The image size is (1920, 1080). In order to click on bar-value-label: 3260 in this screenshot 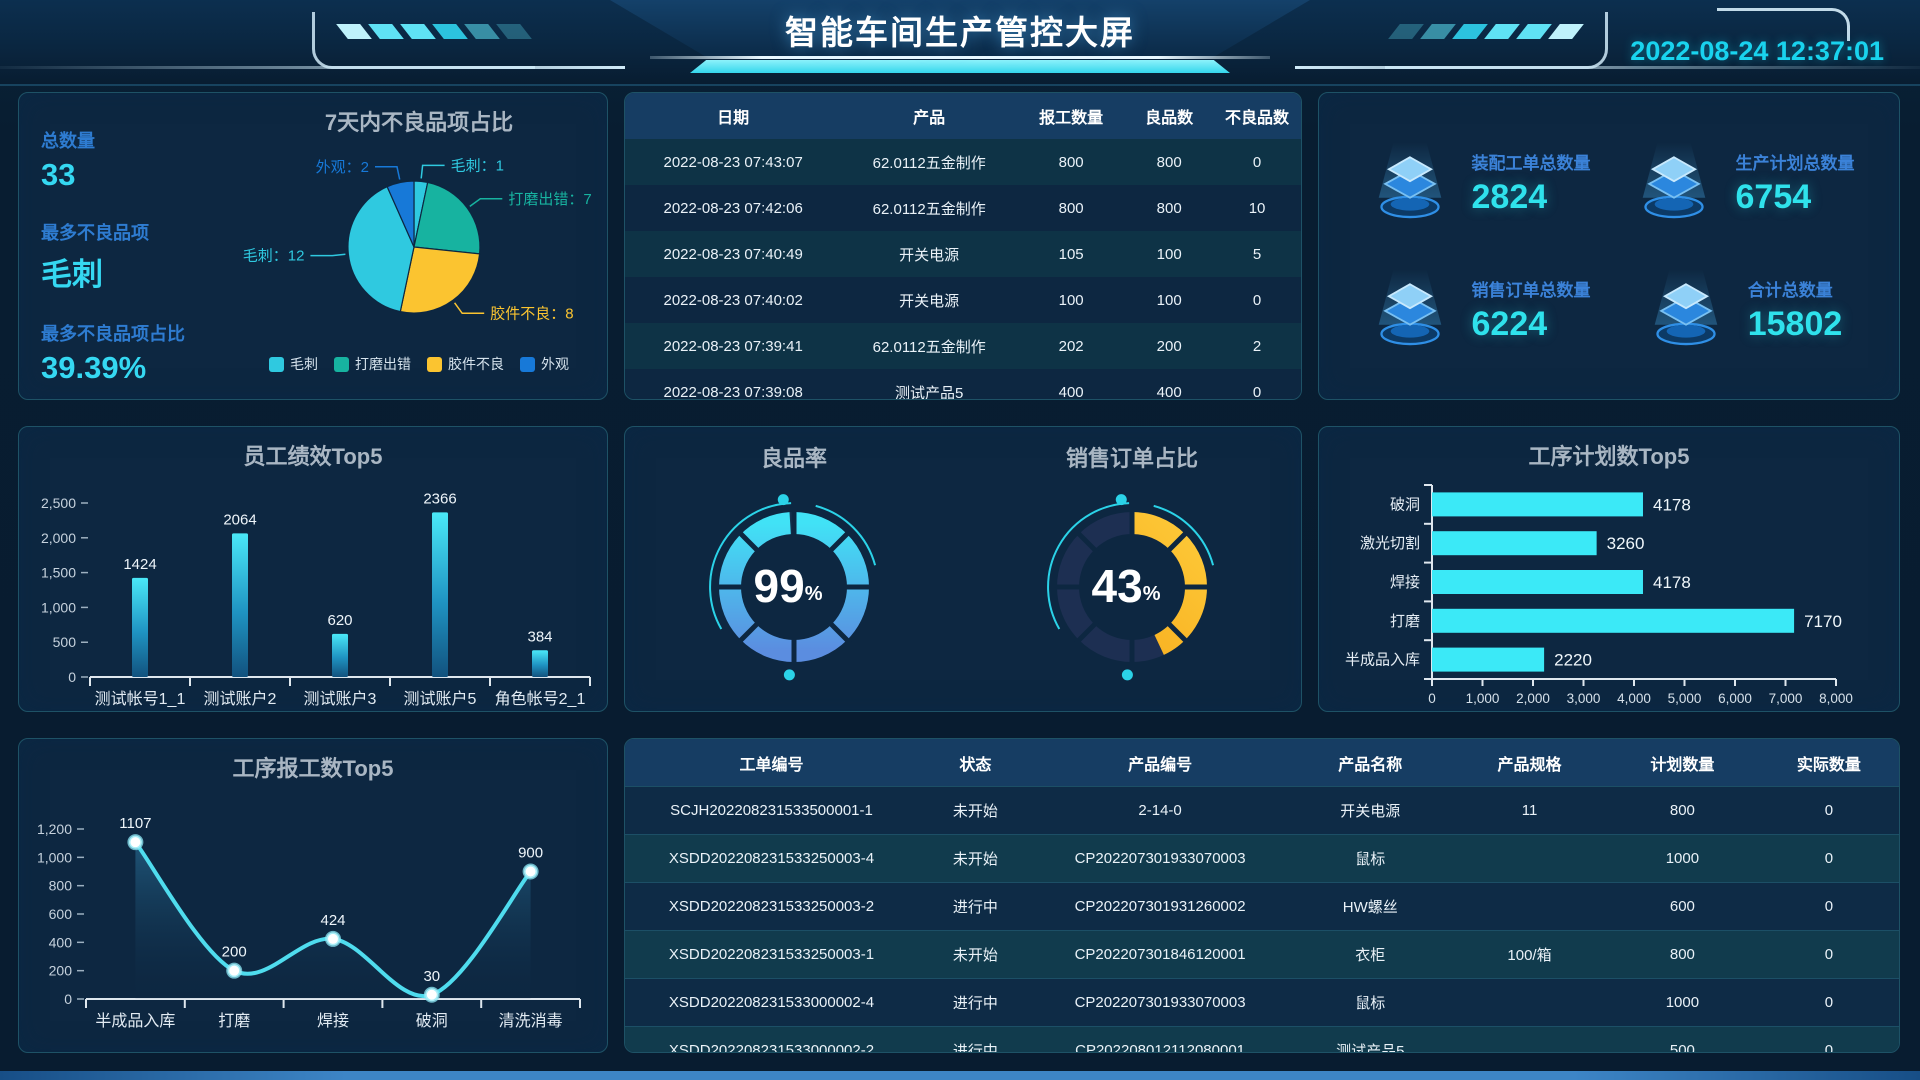, I will do `click(1626, 543)`.